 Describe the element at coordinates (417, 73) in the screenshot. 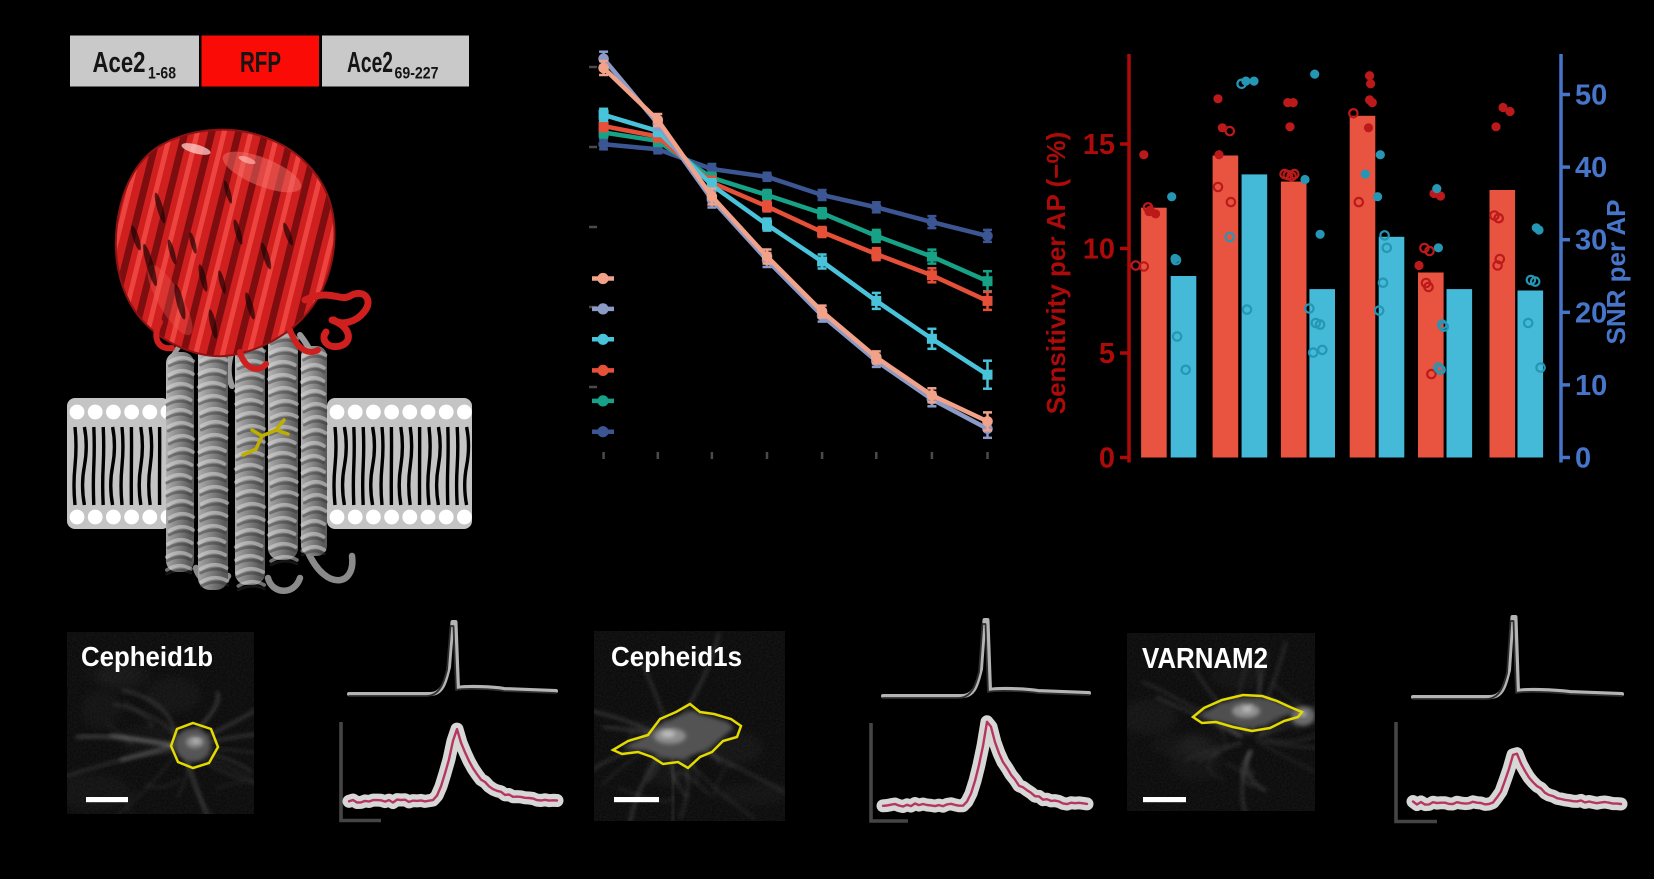

I see `svg-text: 69-227` at that location.